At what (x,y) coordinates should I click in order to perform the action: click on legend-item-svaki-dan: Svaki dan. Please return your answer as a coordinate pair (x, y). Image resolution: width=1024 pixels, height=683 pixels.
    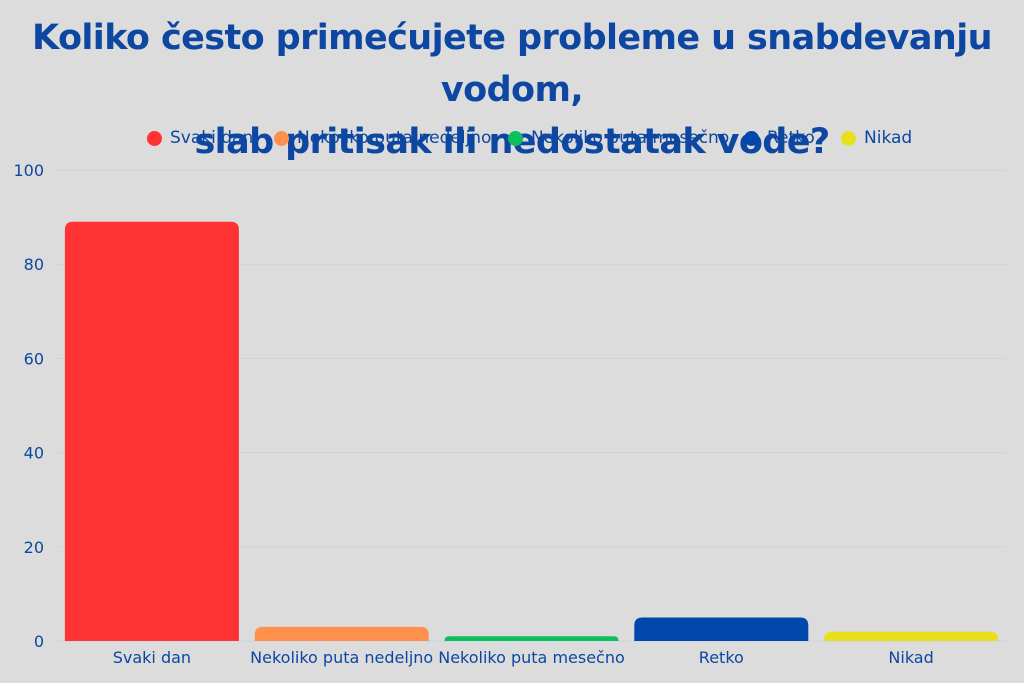
    Looking at the image, I should click on (200, 138).